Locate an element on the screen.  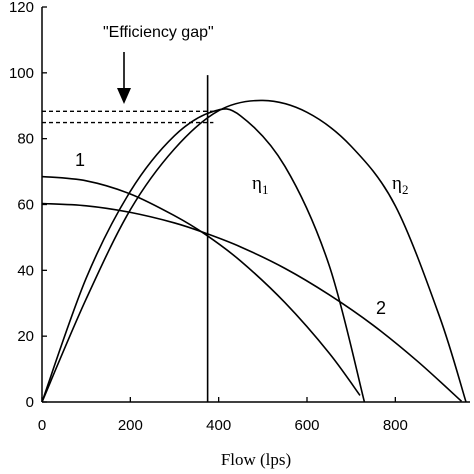
y-tick-label: 0 is located at coordinates (30, 402).